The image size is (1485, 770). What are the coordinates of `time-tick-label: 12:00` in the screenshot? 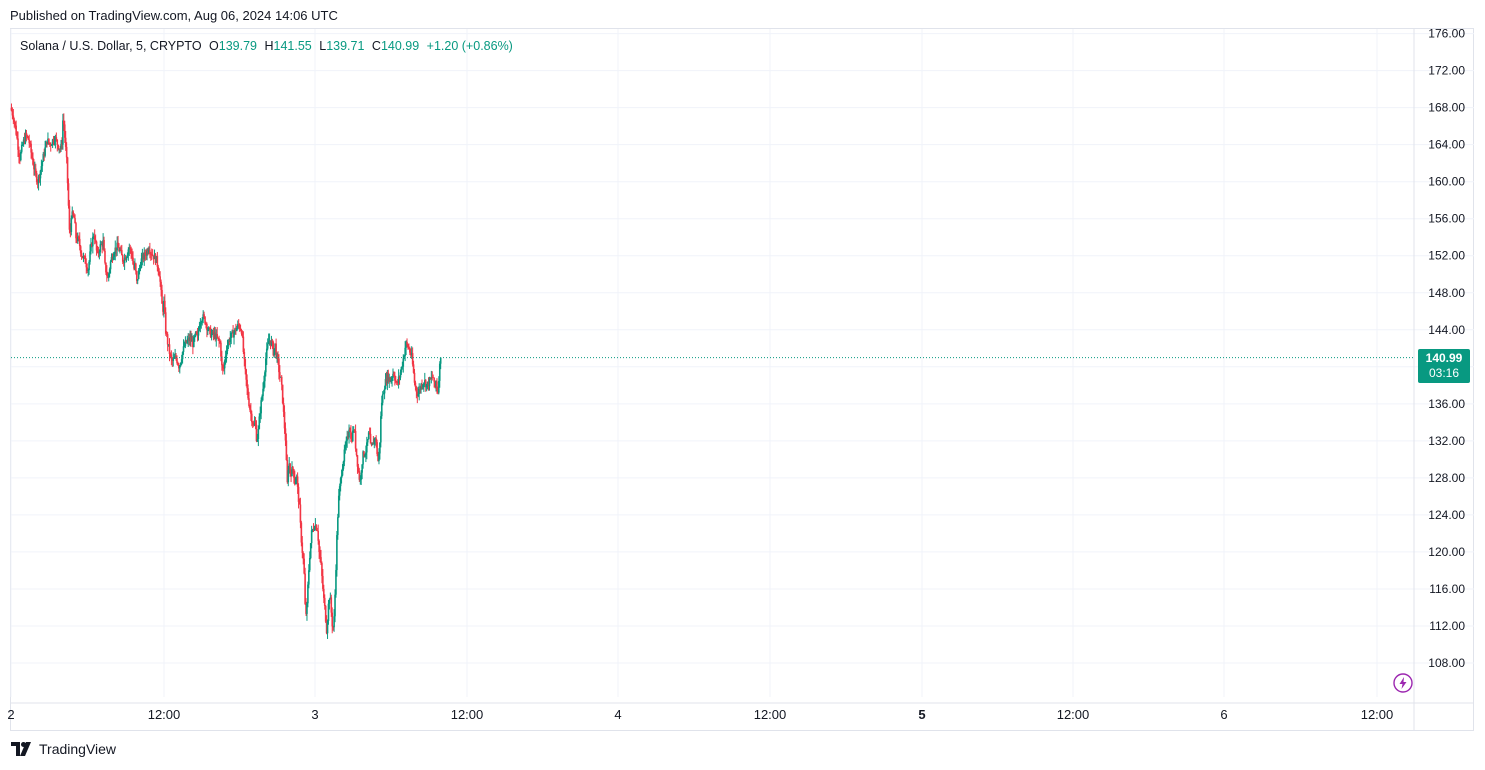 It's located at (1073, 714).